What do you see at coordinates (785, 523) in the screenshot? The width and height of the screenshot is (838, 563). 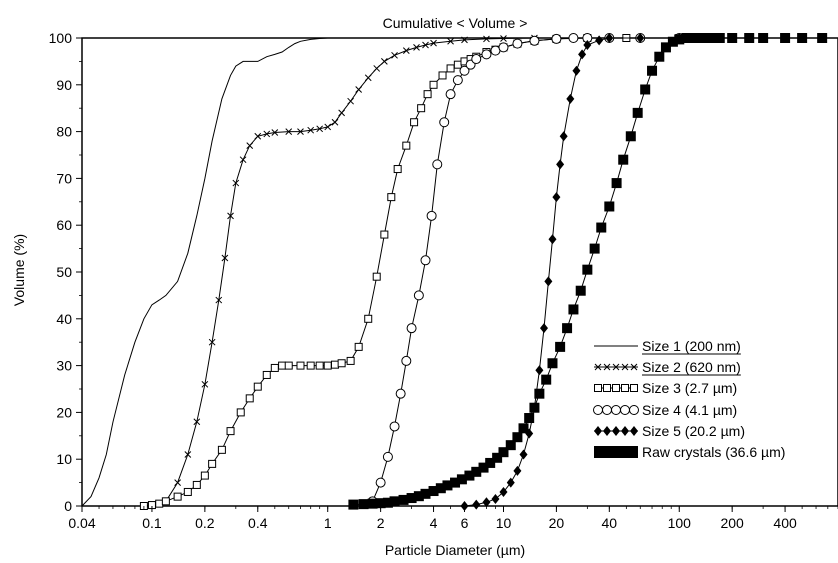 I see `x-tick-label: 400` at bounding box center [785, 523].